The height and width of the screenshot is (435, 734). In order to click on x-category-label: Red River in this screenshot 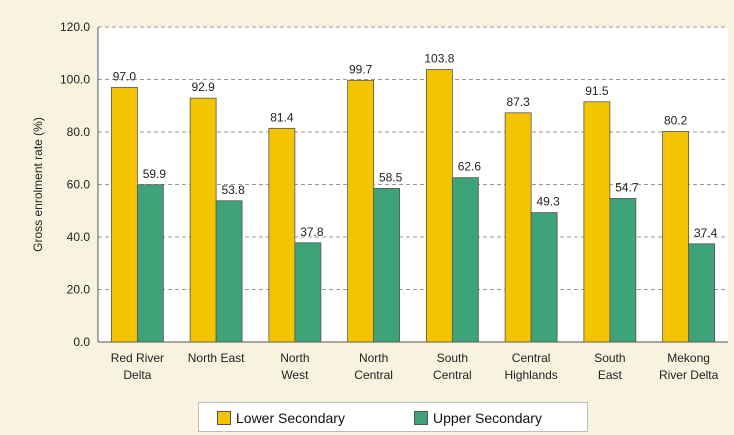, I will do `click(137, 358)`.